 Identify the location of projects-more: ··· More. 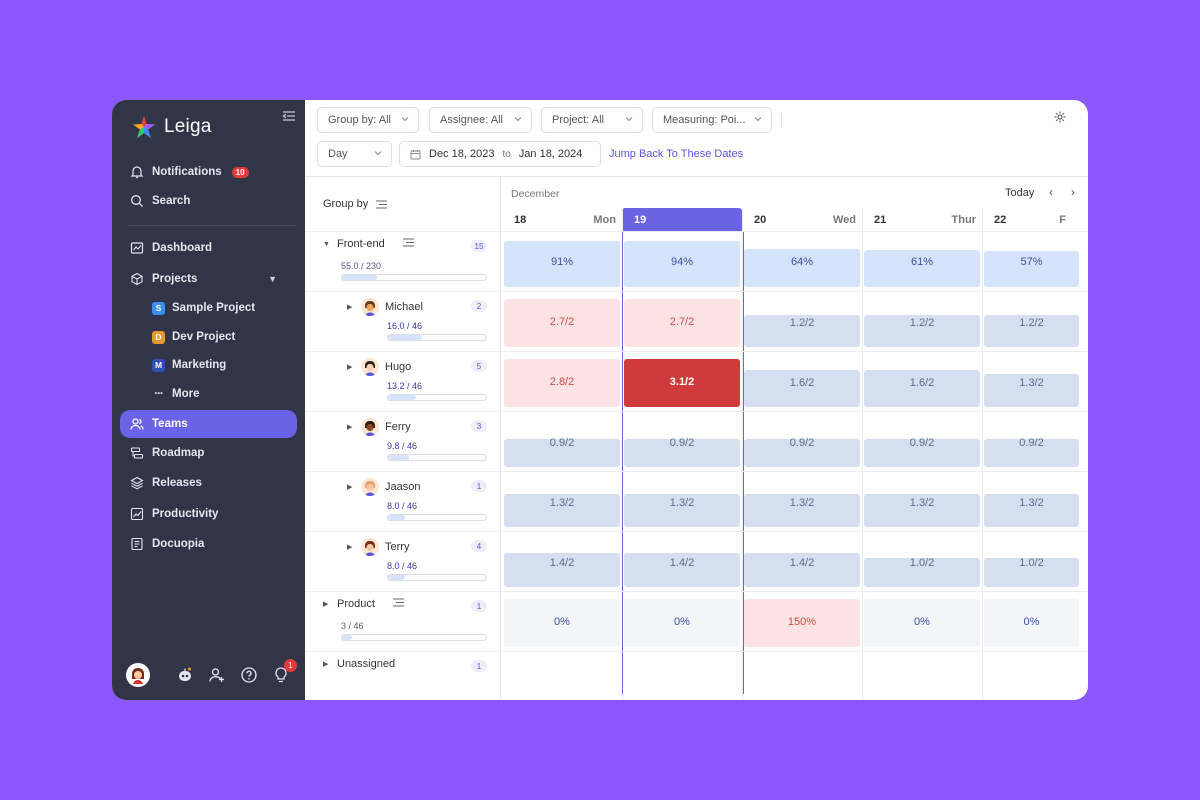
(175, 394).